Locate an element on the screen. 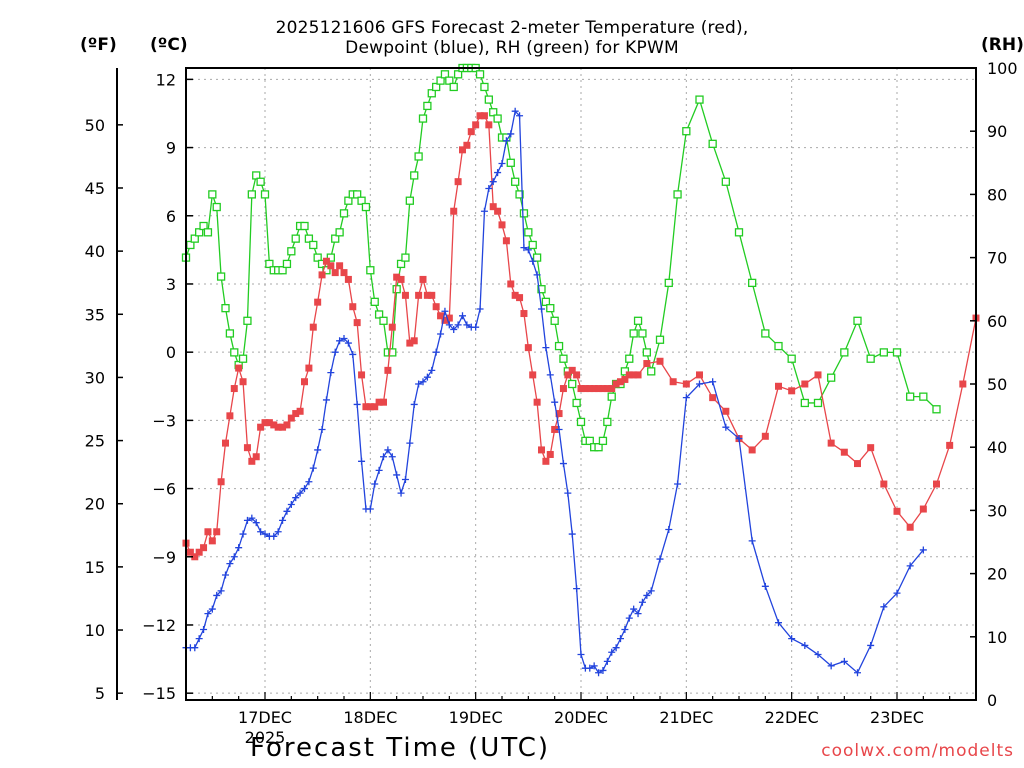 Image resolution: width=1024 pixels, height=768 pixels. rh-tick-label: 30 is located at coordinates (997, 510).